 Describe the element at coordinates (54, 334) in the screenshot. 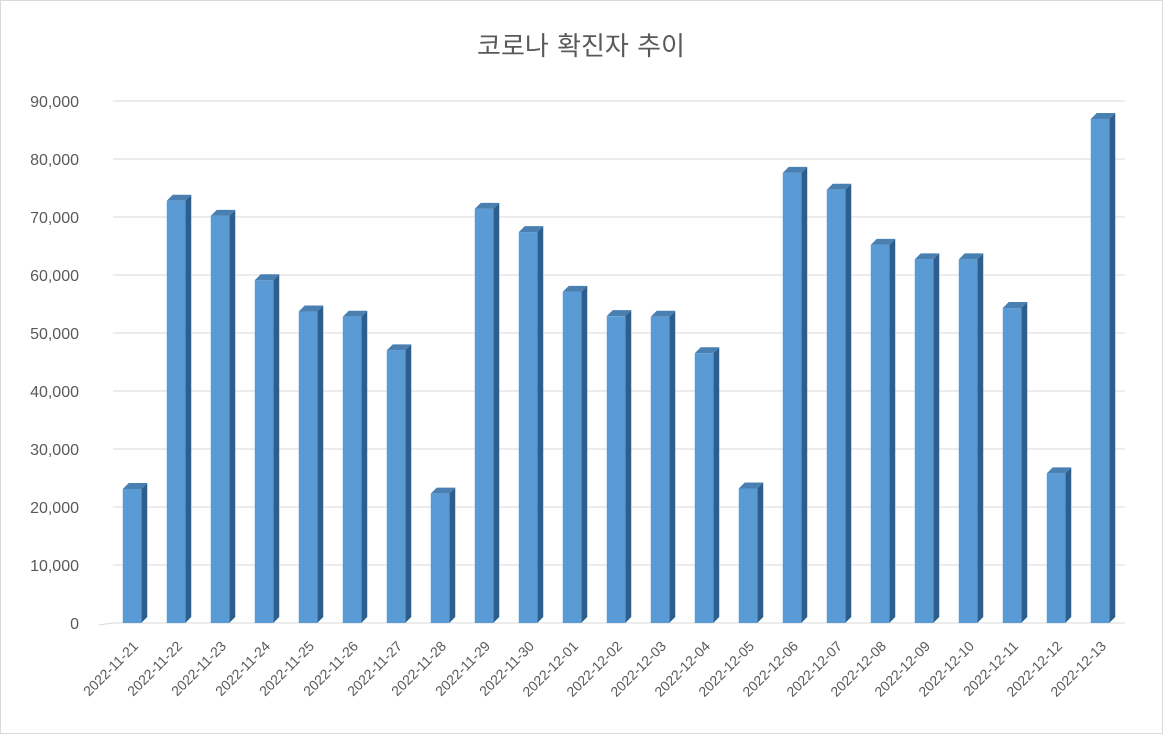

I see `y-tick-label: 50,000` at that location.